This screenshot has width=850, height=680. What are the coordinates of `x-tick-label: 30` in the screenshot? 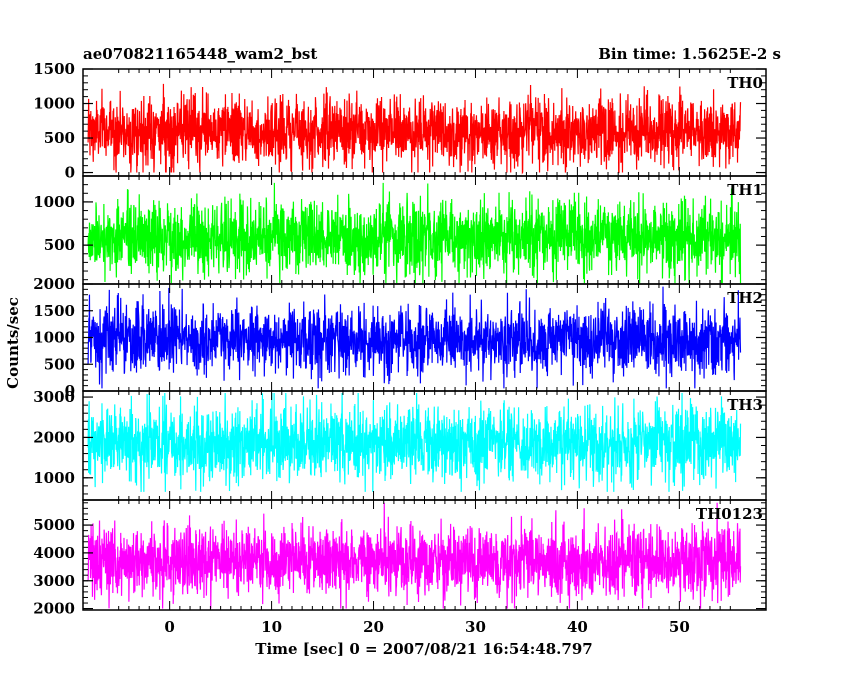 It's located at (475, 627).